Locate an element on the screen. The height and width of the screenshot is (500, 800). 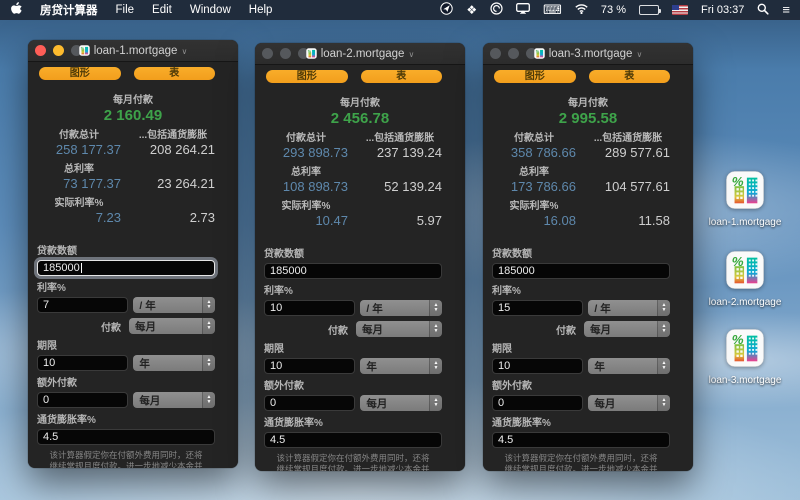
term-unit-value: 年 is located at coordinates (371, 366).